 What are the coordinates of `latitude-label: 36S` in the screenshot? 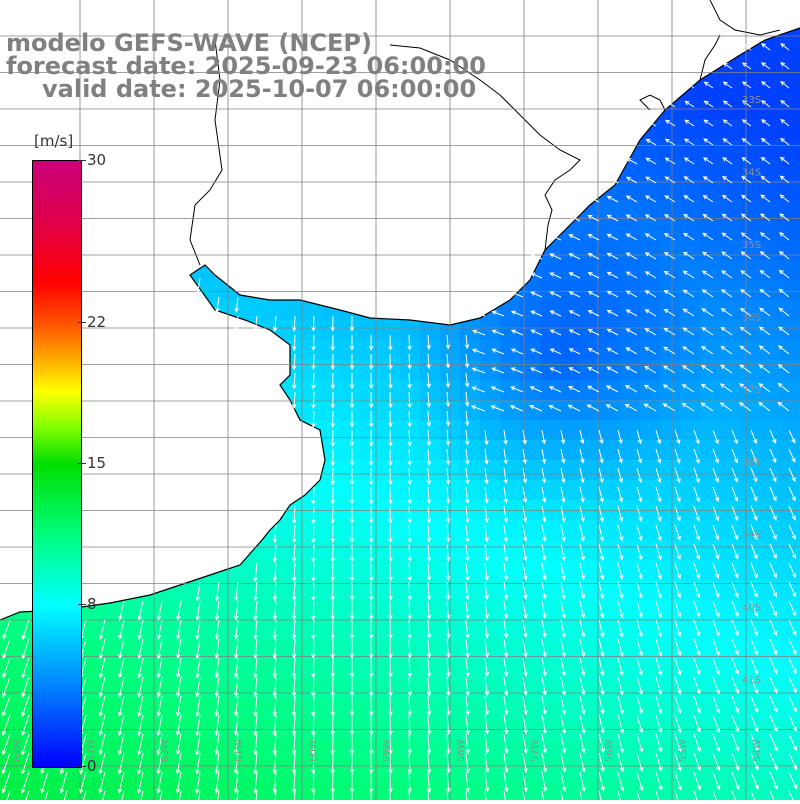 It's located at (751, 318).